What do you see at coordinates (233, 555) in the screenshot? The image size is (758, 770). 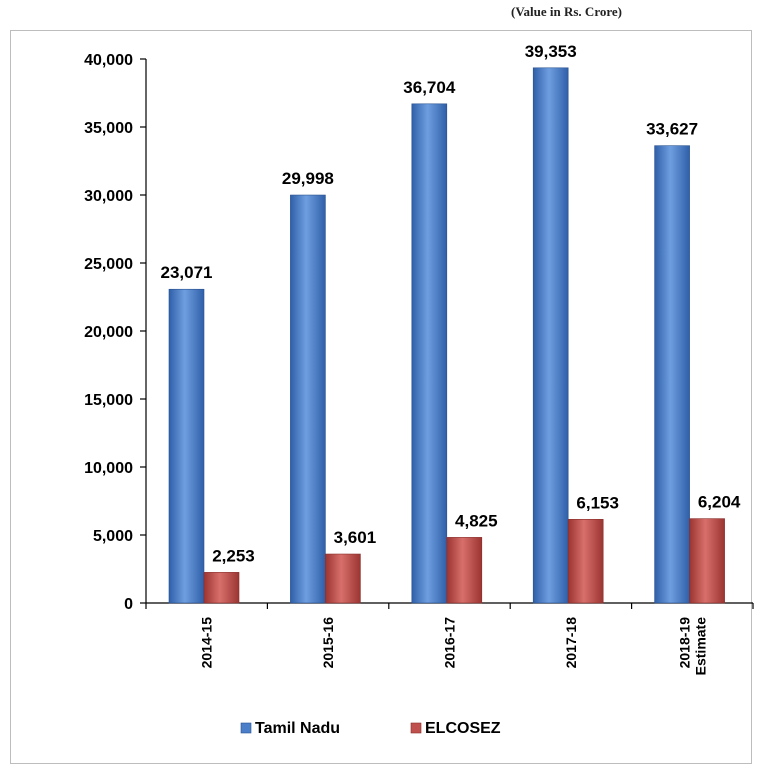 I see `data-label-elcosez: 2,253` at bounding box center [233, 555].